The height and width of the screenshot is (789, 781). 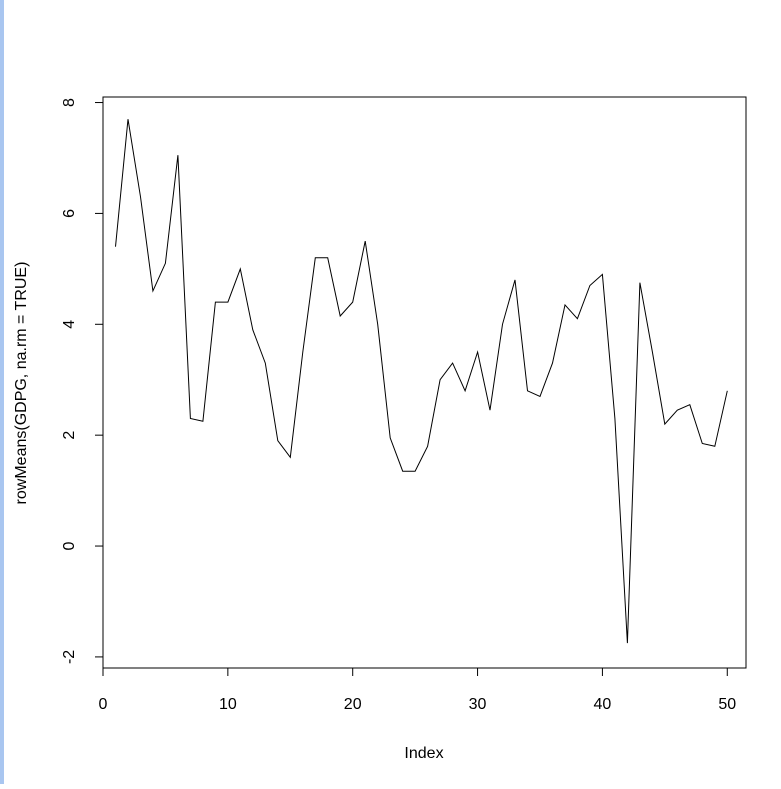 What do you see at coordinates (69, 213) in the screenshot?
I see `y-tick-label: 6` at bounding box center [69, 213].